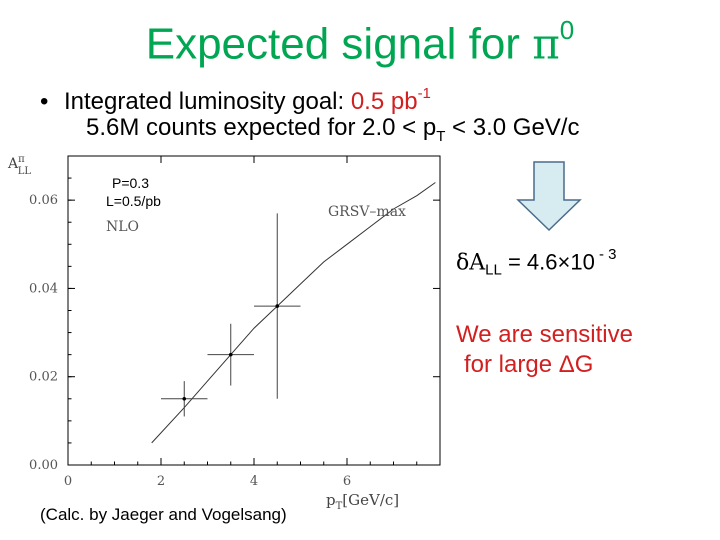 Image resolution: width=720 pixels, height=540 pixels. Describe the element at coordinates (339, 44) in the screenshot. I see `title-text: Expected signal for` at that location.